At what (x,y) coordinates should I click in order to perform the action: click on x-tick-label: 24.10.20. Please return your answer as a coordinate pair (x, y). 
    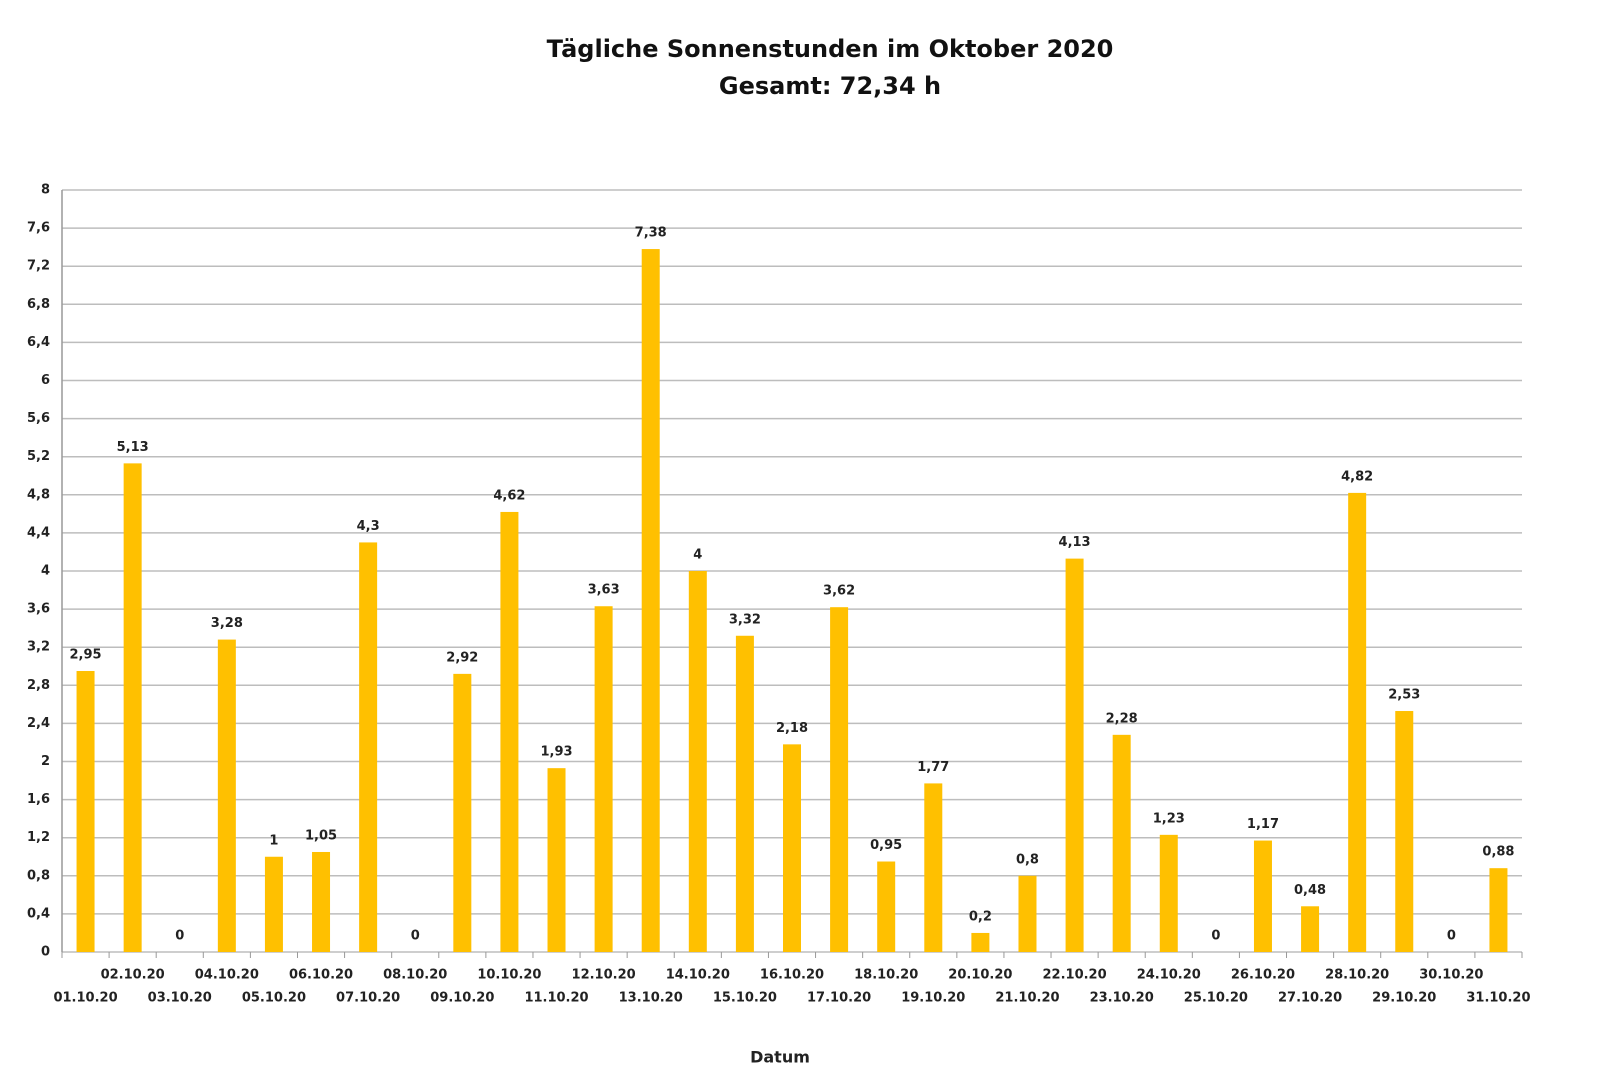
    Looking at the image, I should click on (1169, 975).